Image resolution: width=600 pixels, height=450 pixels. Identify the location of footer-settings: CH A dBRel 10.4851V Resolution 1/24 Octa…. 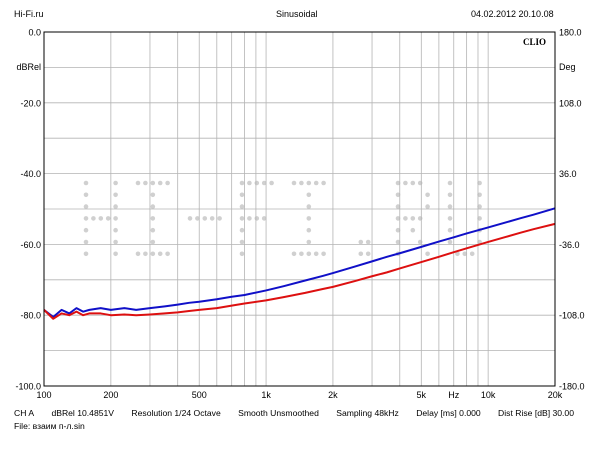
(294, 413).